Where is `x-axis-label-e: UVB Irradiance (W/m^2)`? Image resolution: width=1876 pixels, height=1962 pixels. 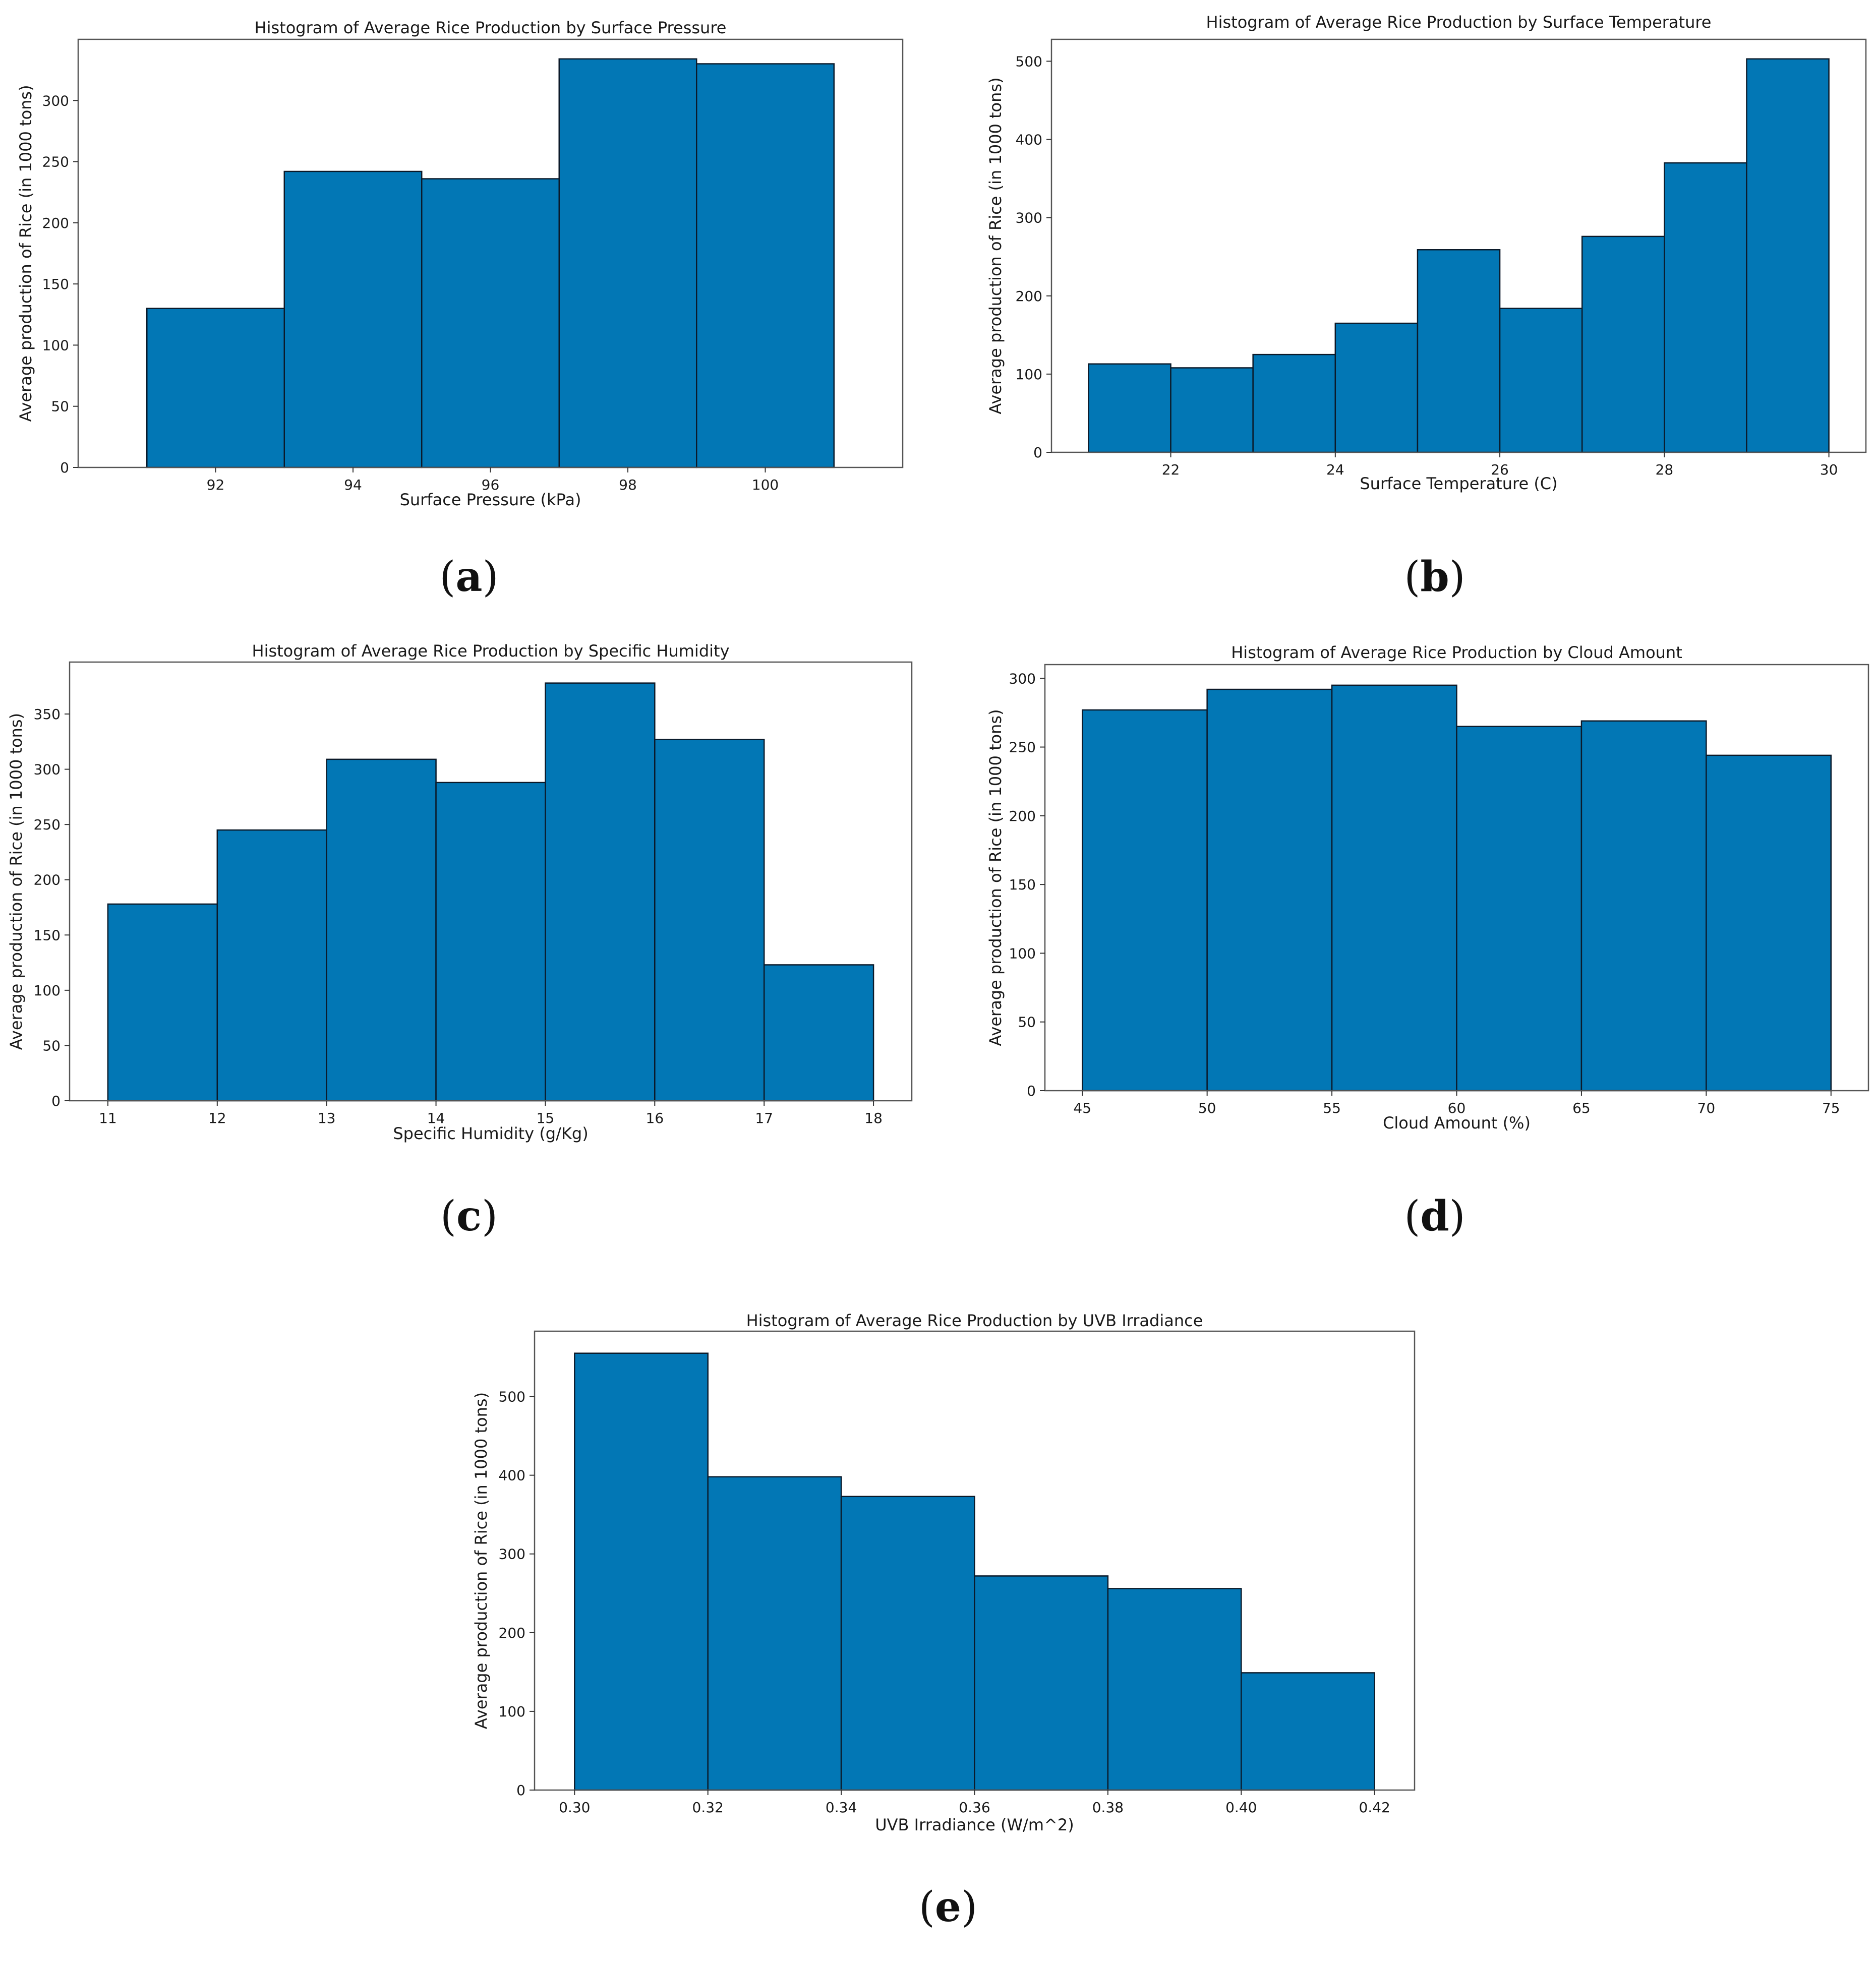
x-axis-label-e: UVB Irradiance (W/m^2) is located at coordinates (974, 1824).